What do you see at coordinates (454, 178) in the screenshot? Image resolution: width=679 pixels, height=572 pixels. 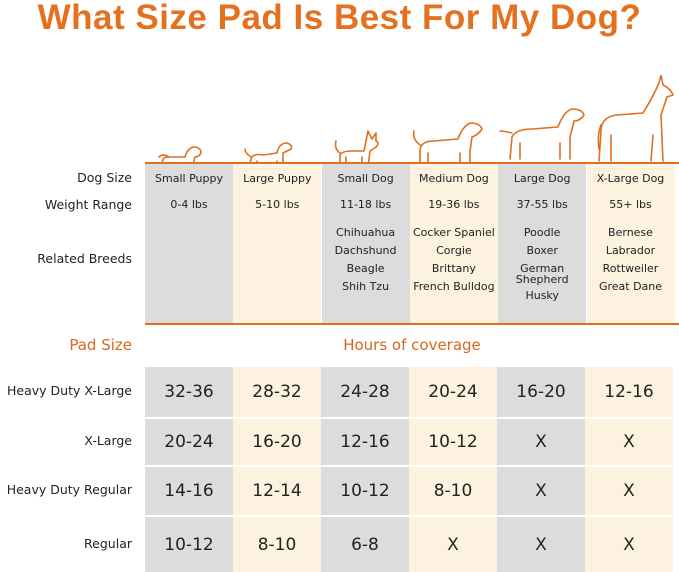 I see `dog-size-value: Medium Dog` at bounding box center [454, 178].